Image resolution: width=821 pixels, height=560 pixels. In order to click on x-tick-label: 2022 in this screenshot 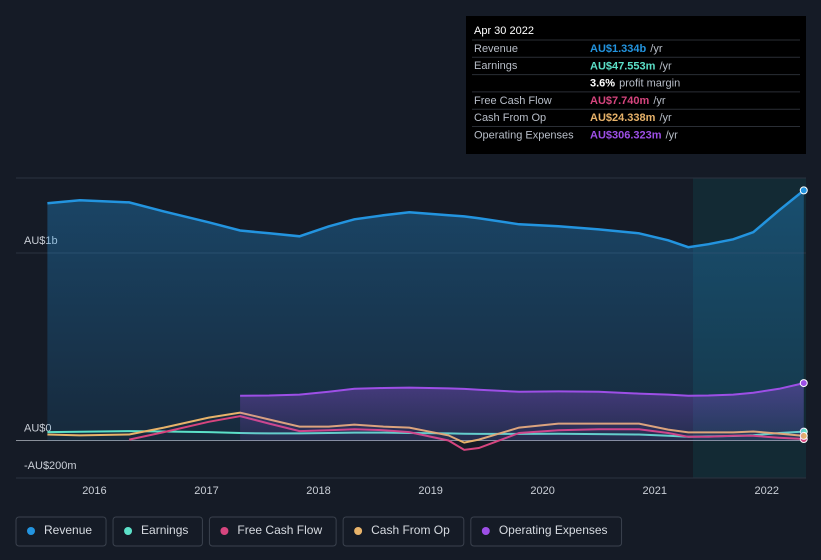, I will do `click(767, 491)`.